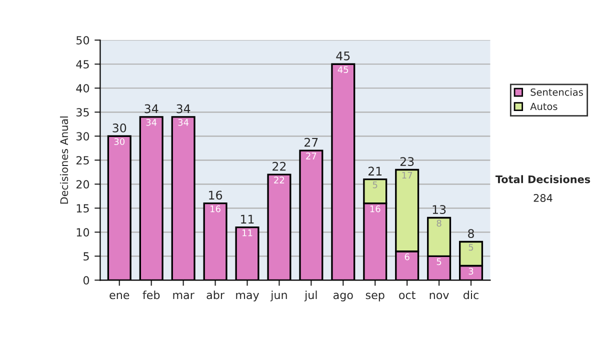 The image size is (600, 340). I want to click on text: 284, so click(543, 198).